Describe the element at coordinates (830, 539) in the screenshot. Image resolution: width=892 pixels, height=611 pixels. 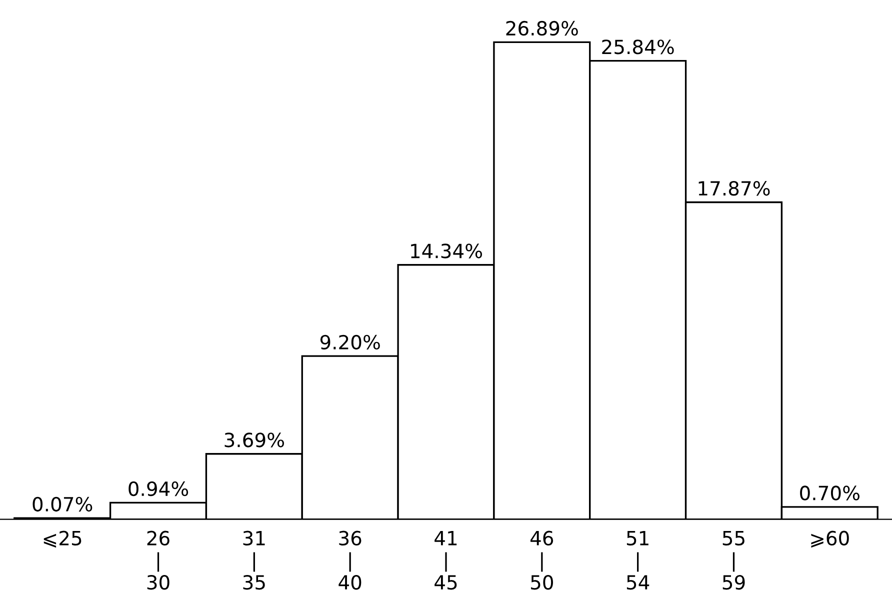
I see `x-tick-label: ⩾60` at that location.